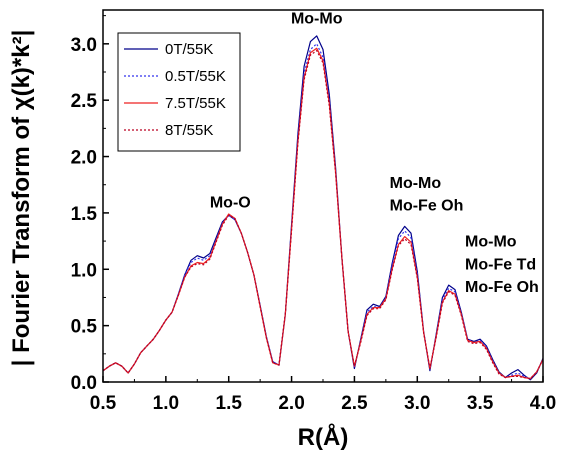 The image size is (564, 455). What do you see at coordinates (291, 403) in the screenshot?
I see `x-tick-label: 2.0` at bounding box center [291, 403].